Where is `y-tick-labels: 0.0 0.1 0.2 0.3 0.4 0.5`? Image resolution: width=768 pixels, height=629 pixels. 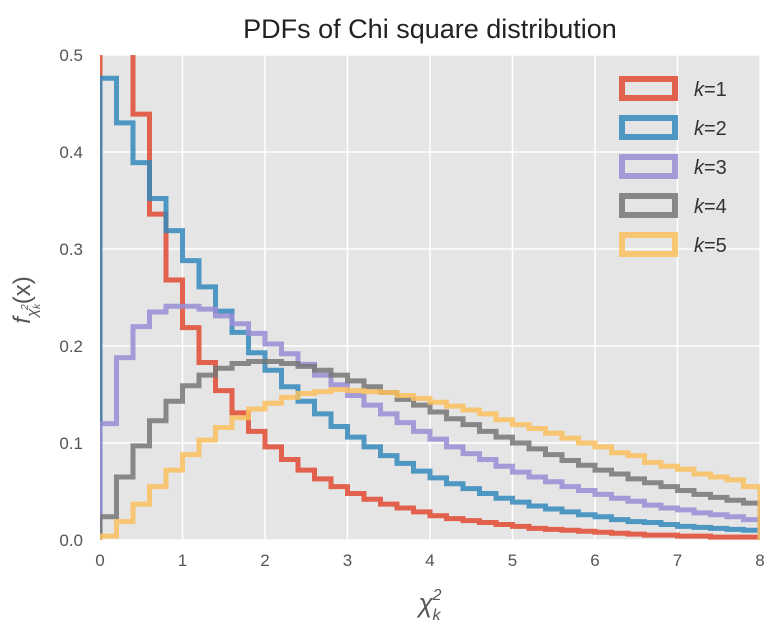
y-tick-labels: 0.0 0.1 0.2 0.3 0.4 0.5 is located at coordinates (71, 298).